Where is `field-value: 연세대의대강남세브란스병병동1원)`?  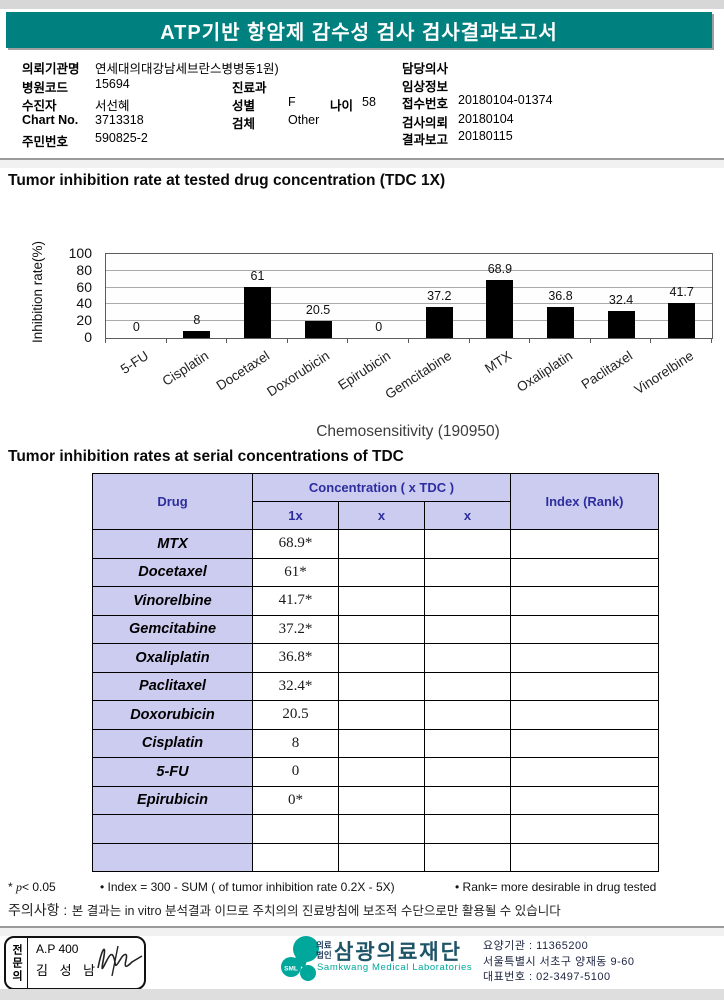
field-value: 연세대의대강남세브란스병병동1원) is located at coordinates (187, 69).